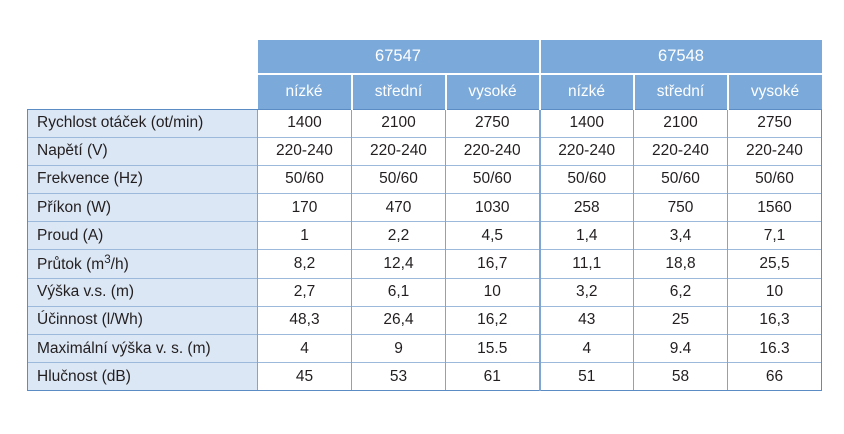  Describe the element at coordinates (107, 260) in the screenshot. I see `row-label-superscript: 3` at that location.